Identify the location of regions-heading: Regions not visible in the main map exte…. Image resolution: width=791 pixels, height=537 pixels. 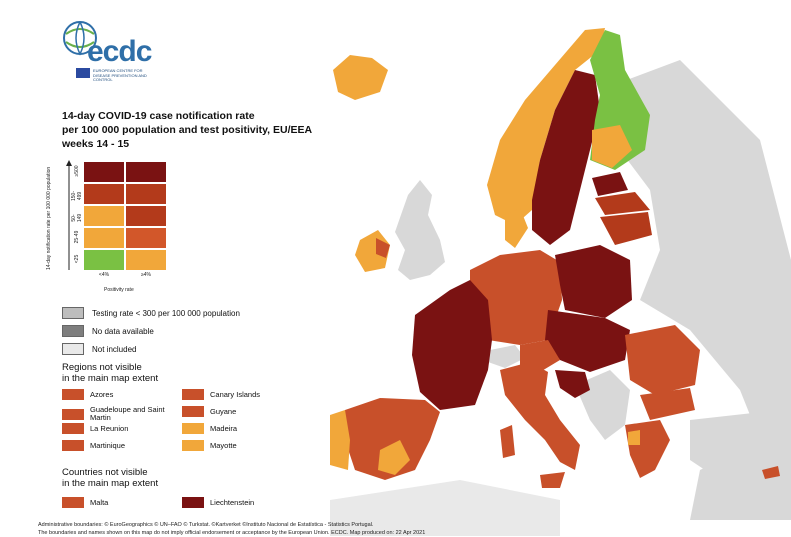
(110, 373).